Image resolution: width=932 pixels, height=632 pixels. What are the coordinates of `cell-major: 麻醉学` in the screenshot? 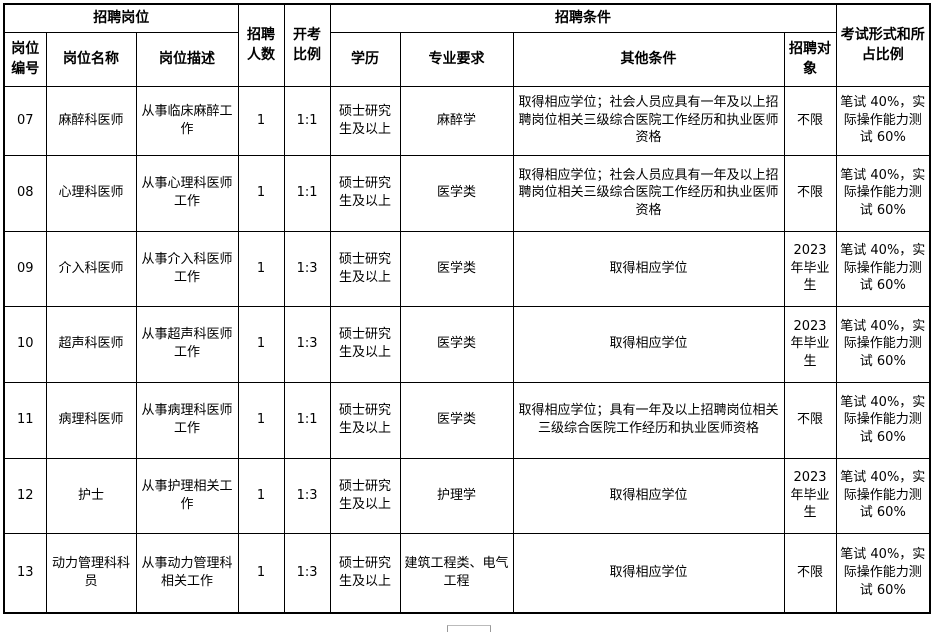 It's located at (456, 120).